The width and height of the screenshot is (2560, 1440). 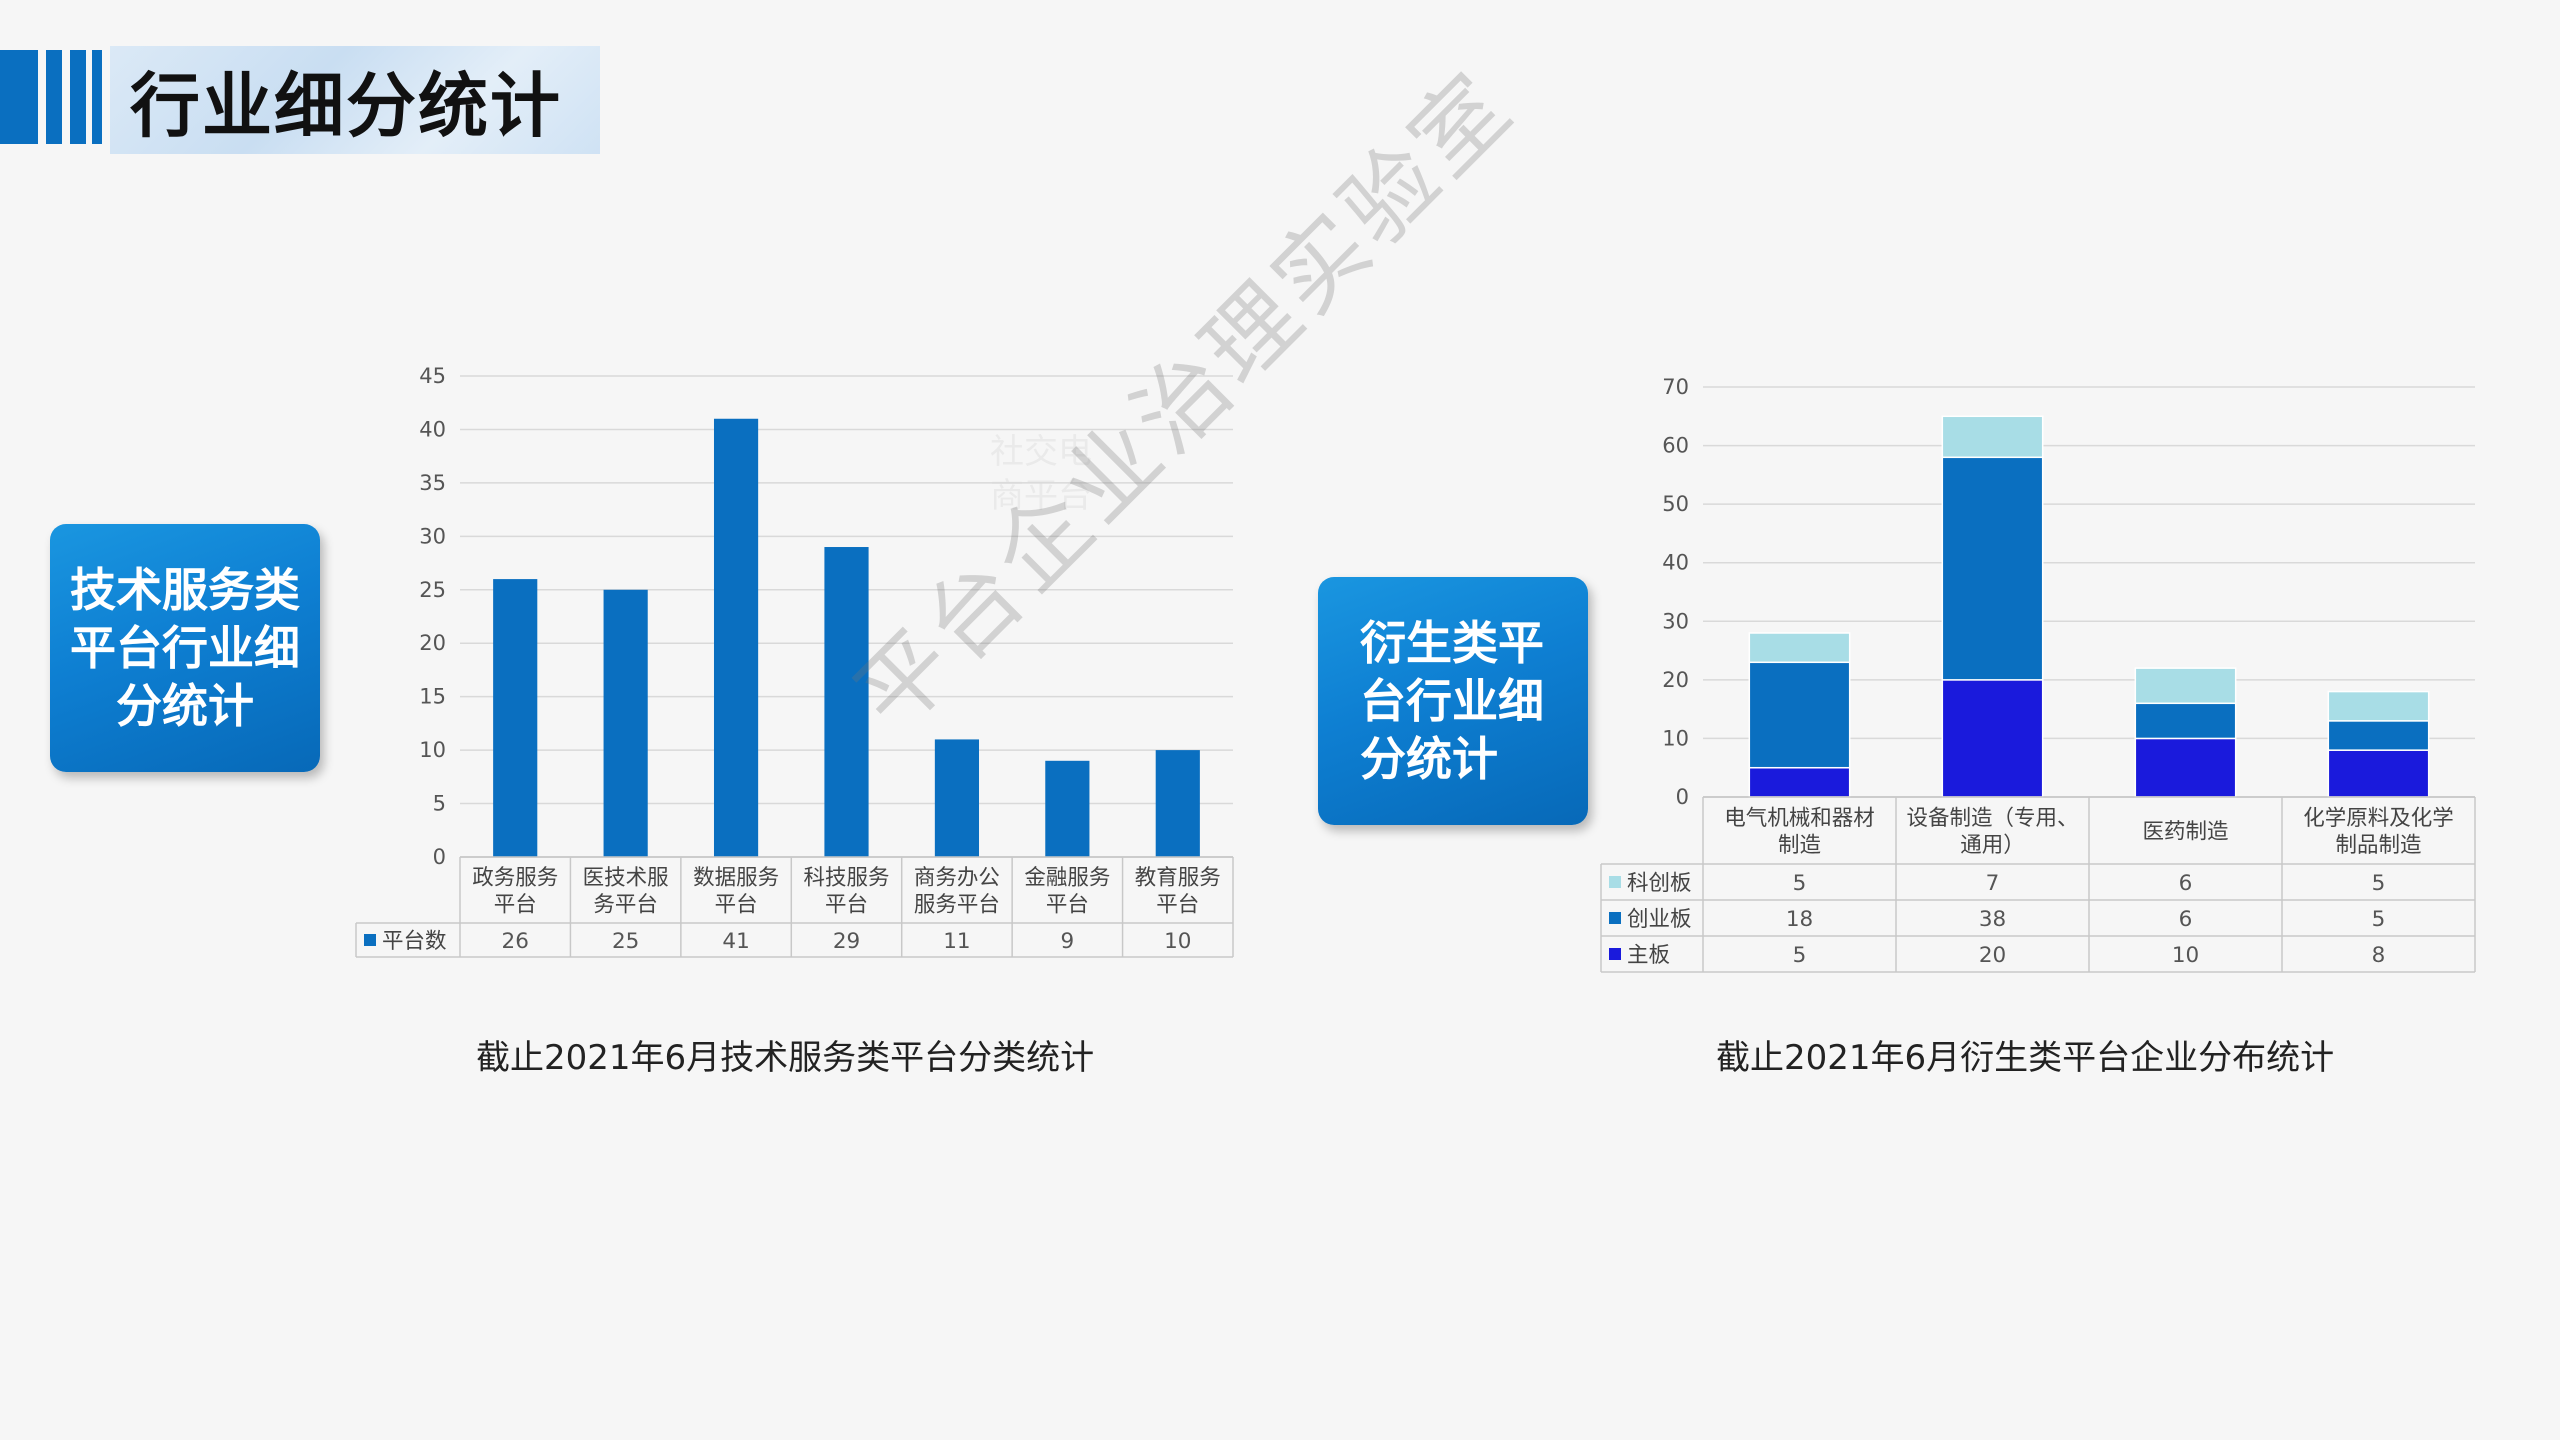 What do you see at coordinates (625, 941) in the screenshot?
I see `data-label: 25` at bounding box center [625, 941].